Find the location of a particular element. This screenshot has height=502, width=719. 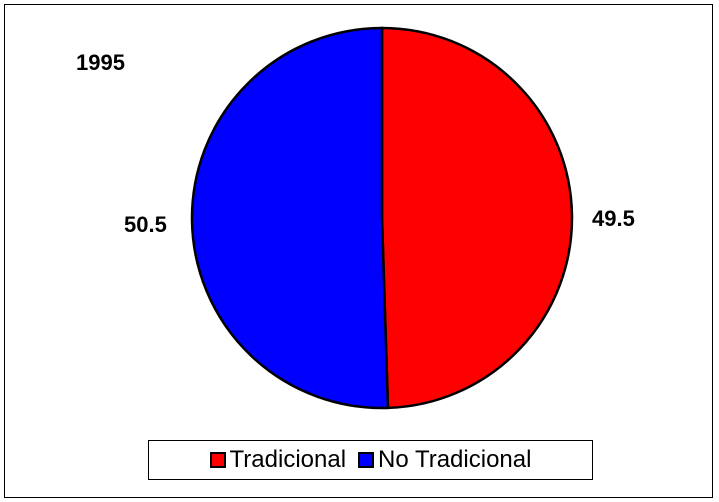

legend-item-no-tradicional: No Tradicional is located at coordinates (444, 460).